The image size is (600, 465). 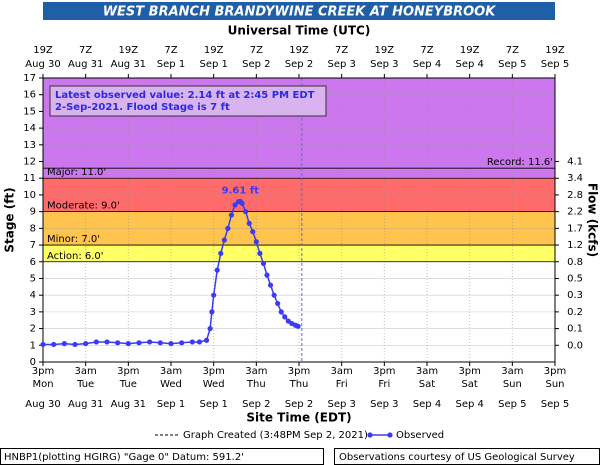 What do you see at coordinates (341, 404) in the screenshot?
I see `x-tick-date: Sep 3` at bounding box center [341, 404].